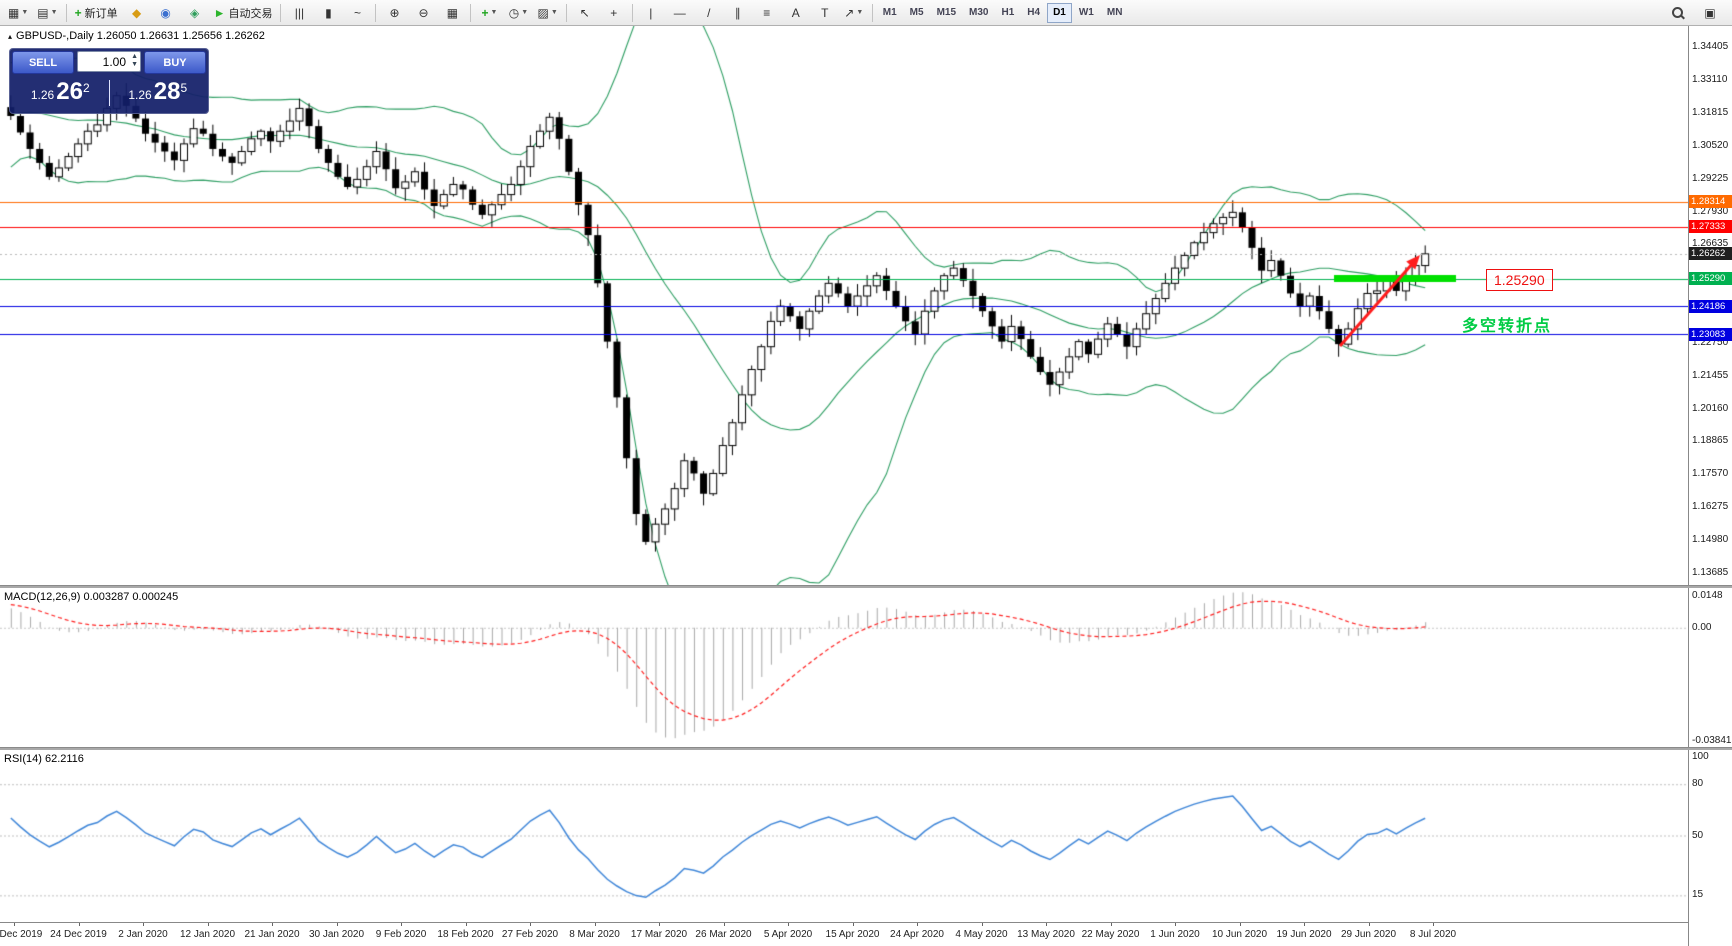 This screenshot has width=1732, height=946. What do you see at coordinates (140, 95) in the screenshot?
I see `ask-figure: 1.26` at bounding box center [140, 95].